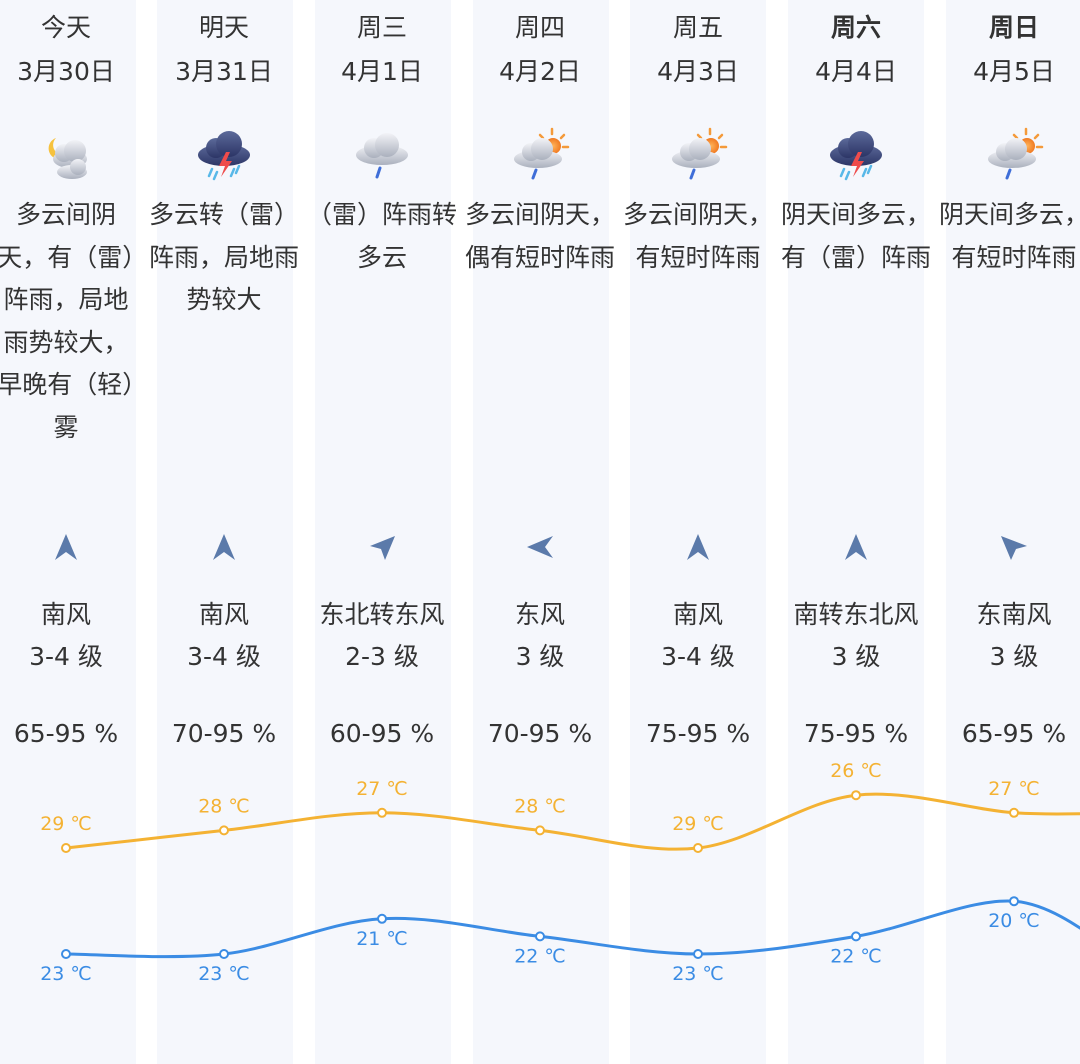 Image resolution: width=1080 pixels, height=1064 pixels. What do you see at coordinates (224, 71) in the screenshot?
I see `date-label: 3月31日` at bounding box center [224, 71].